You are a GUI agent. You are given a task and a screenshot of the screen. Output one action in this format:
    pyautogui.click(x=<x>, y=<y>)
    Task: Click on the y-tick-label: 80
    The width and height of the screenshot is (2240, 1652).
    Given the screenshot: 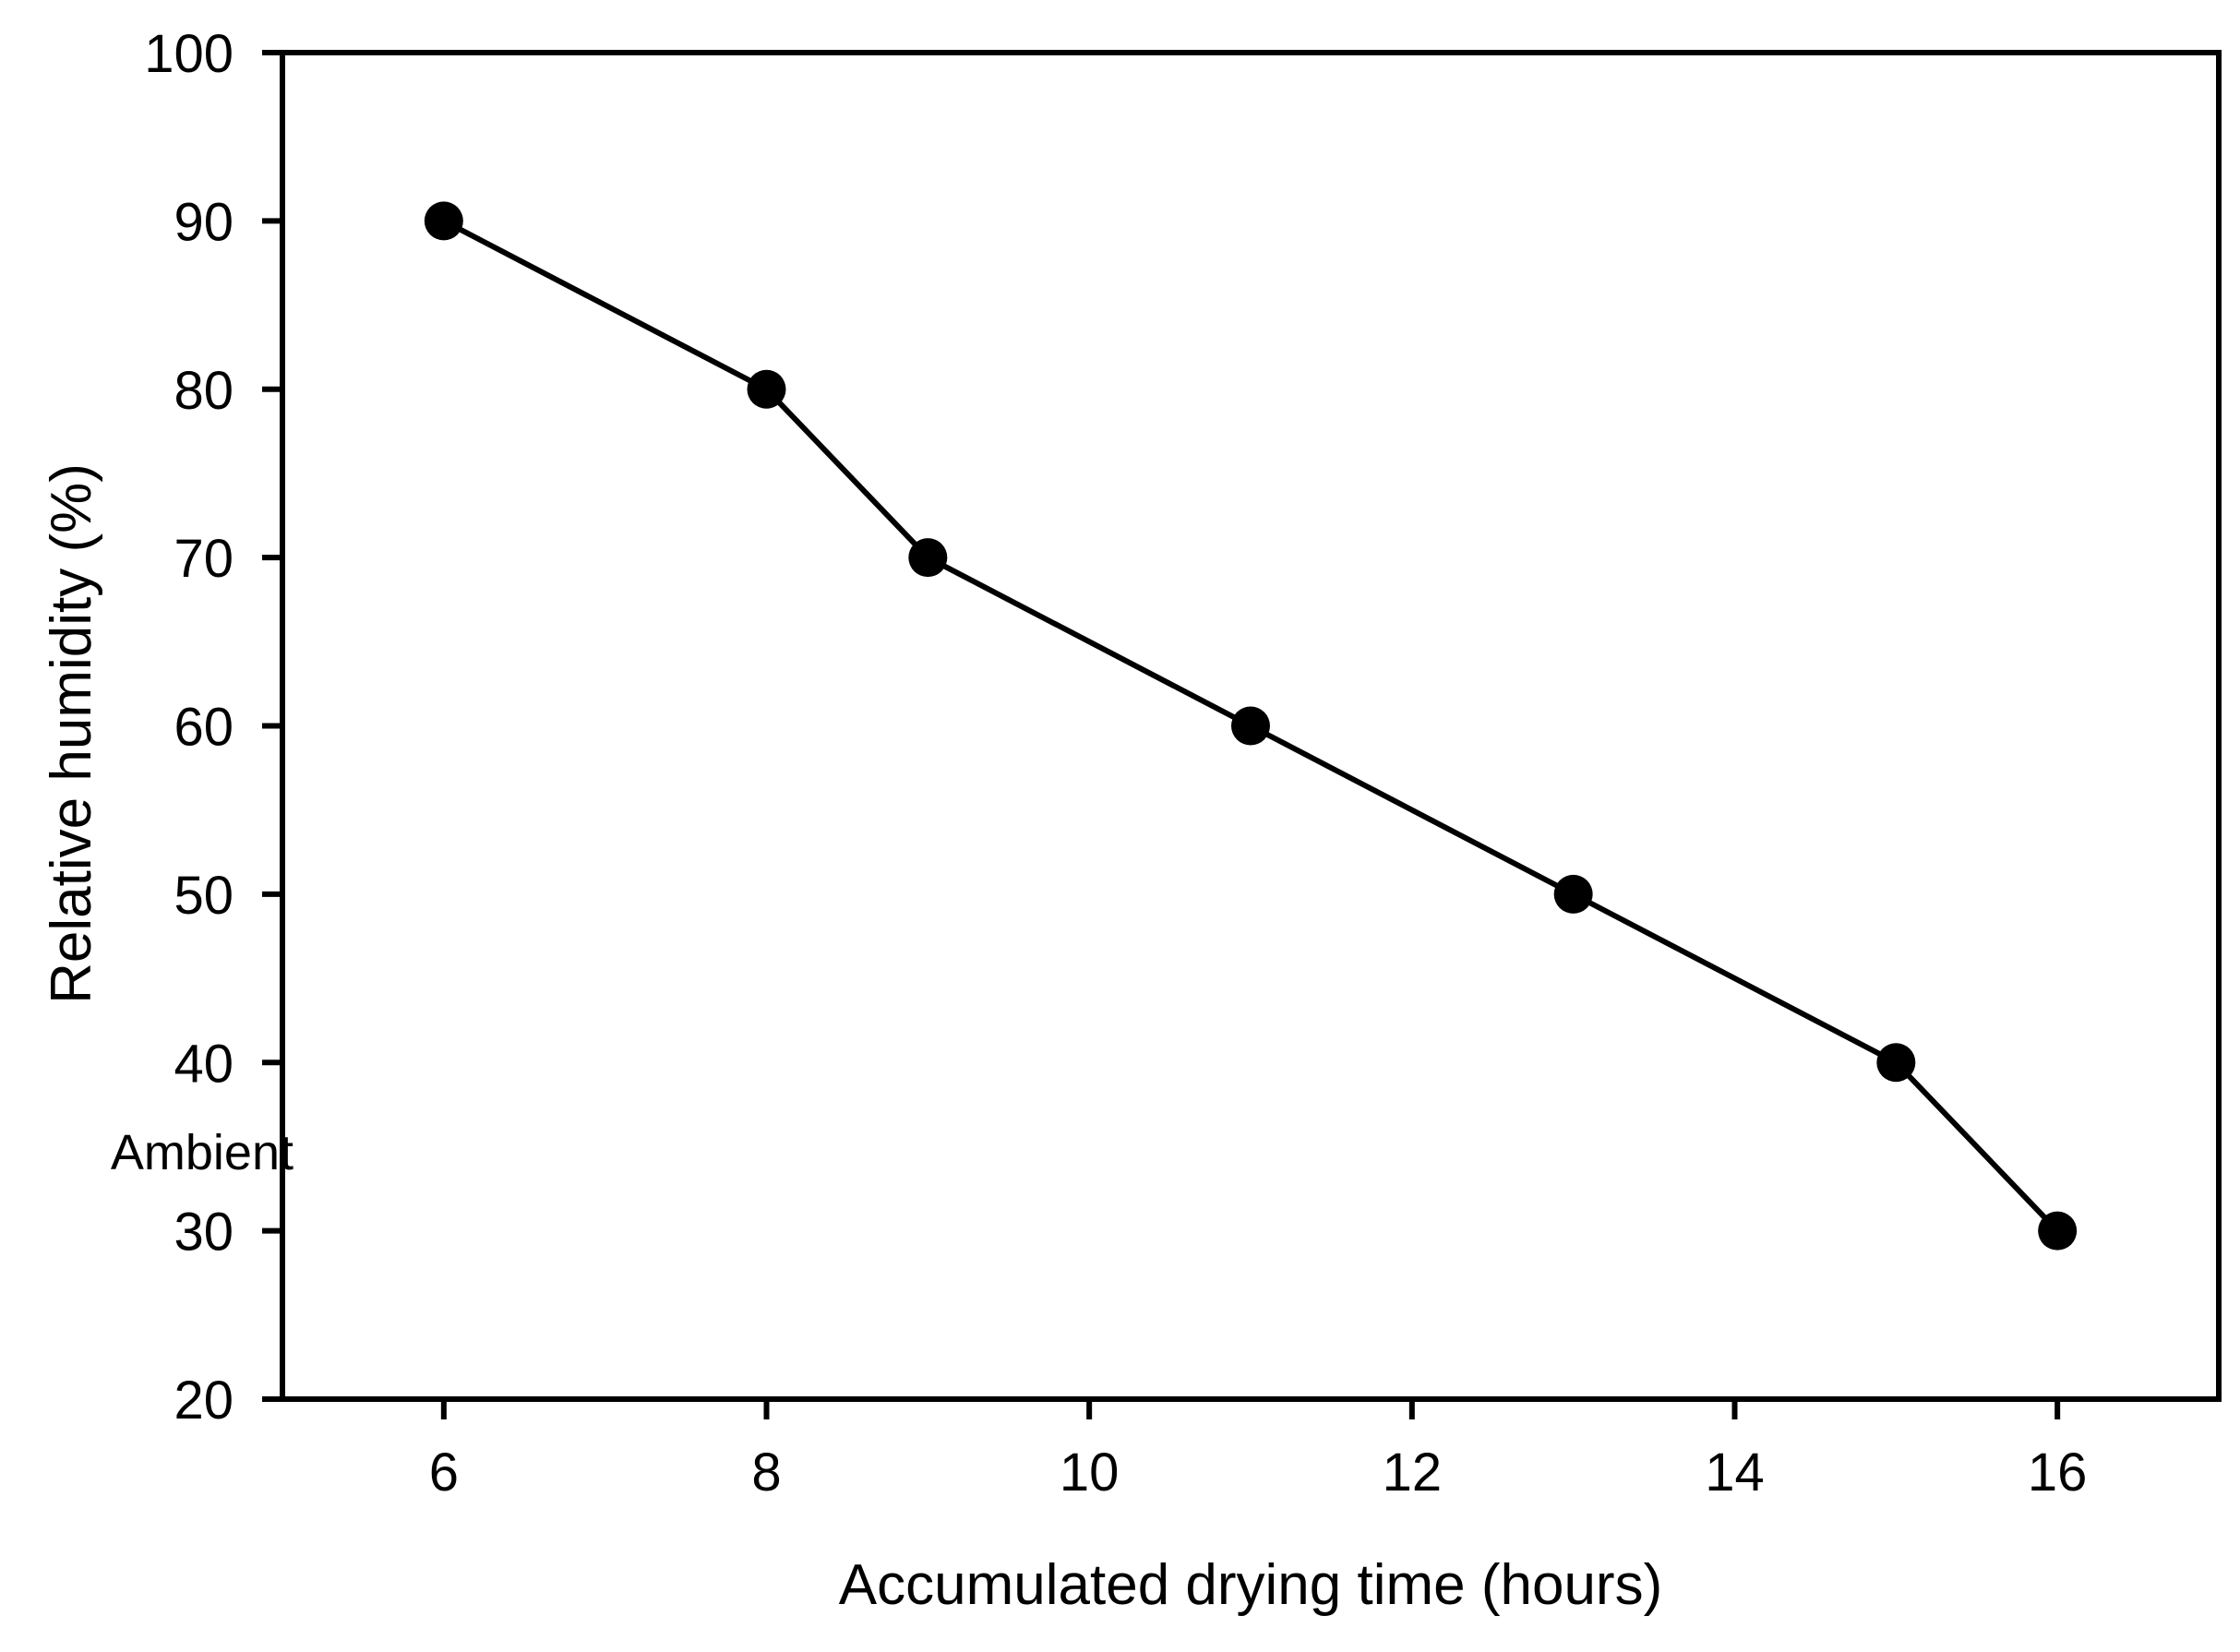 What is the action you would take?
    pyautogui.click(x=204, y=391)
    